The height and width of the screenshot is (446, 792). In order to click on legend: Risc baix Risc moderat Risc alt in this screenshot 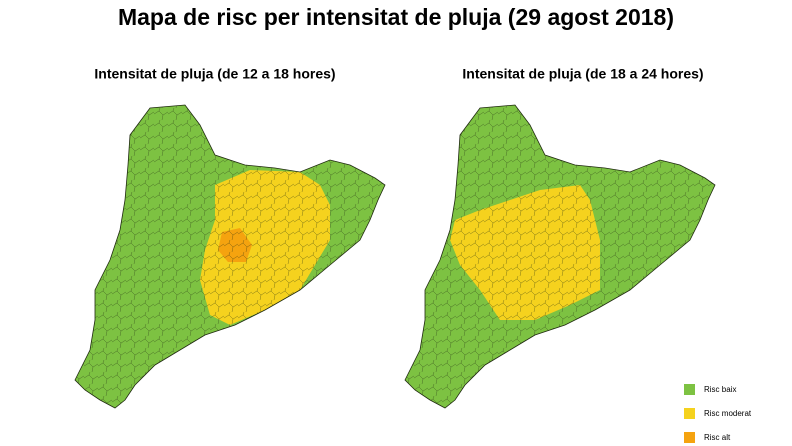, I will do `click(718, 413)`.